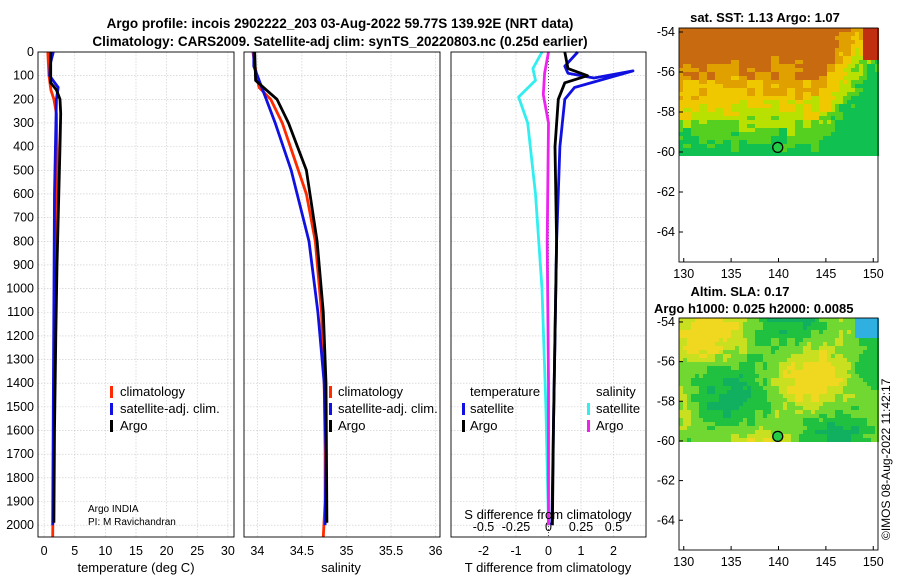 The image size is (900, 585). What do you see at coordinates (257, 551) in the screenshot?
I see `x-tick-label: 34` at bounding box center [257, 551].